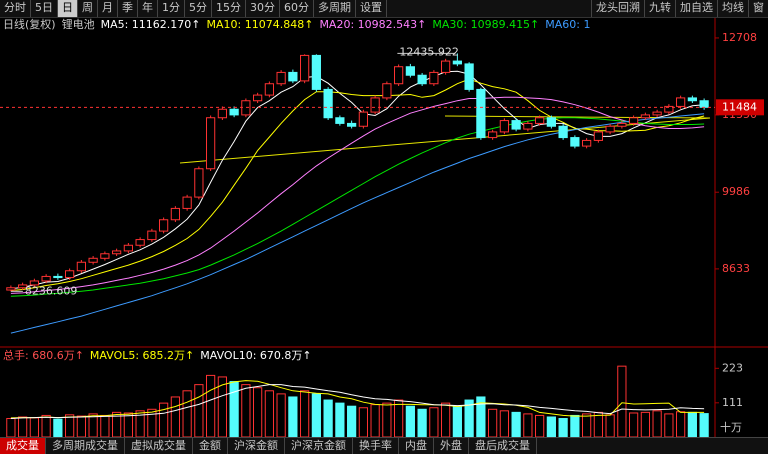 The height and width of the screenshot is (454, 768). I want to click on toolbar-right: 龙头回溯 九转 加自选 均线窗, so click(679, 8).